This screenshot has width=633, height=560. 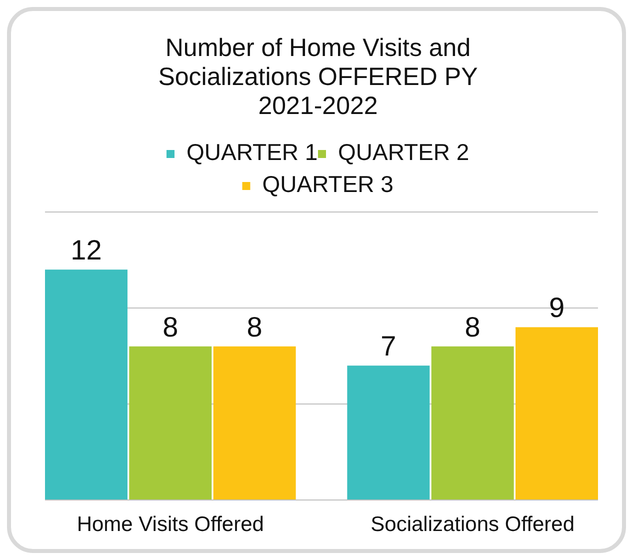 What do you see at coordinates (388, 346) in the screenshot?
I see `data-label: 7` at bounding box center [388, 346].